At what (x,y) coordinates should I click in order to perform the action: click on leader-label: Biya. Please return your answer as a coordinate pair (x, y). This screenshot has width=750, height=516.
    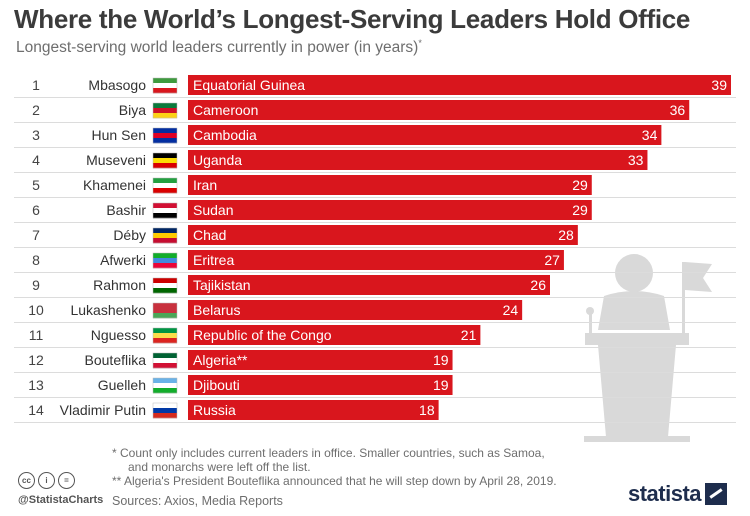
    Looking at the image, I should click on (132, 110).